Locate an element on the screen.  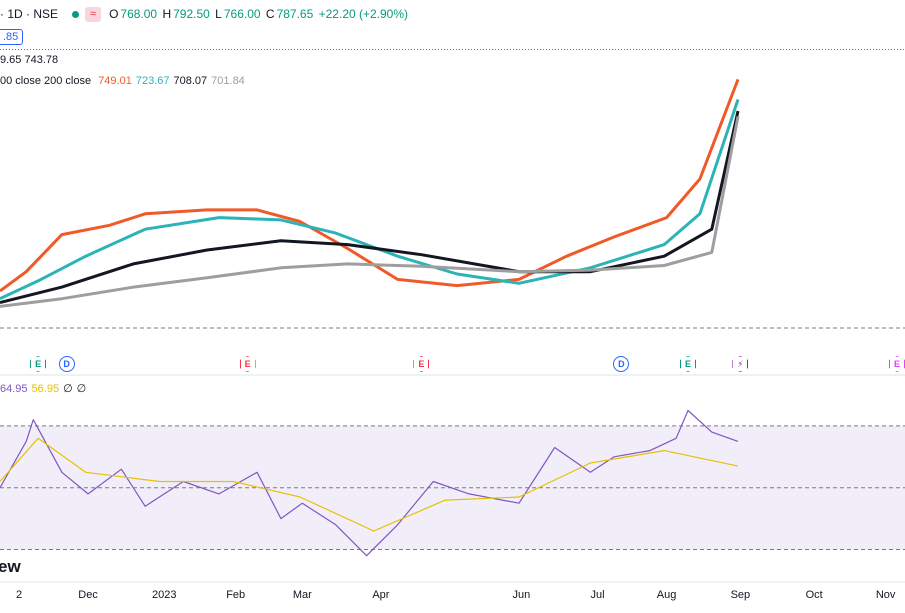
x-tick-label: Sep is located at coordinates (740, 595).